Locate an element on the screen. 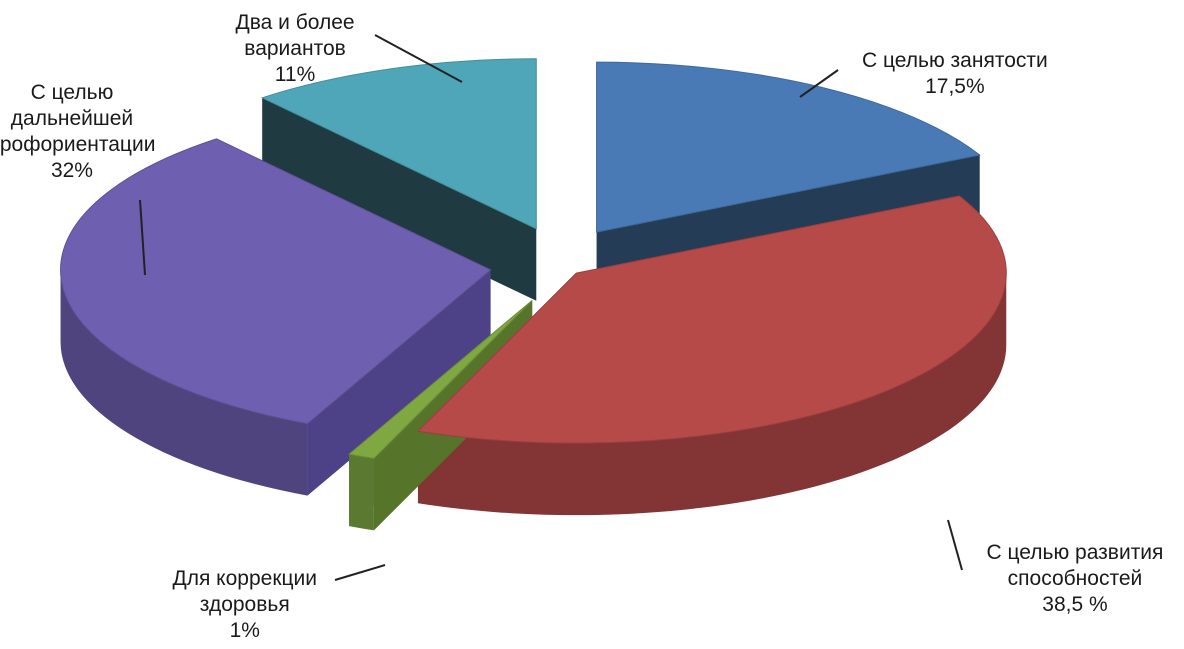  slice-label-line: С целью развития is located at coordinates (1075, 552).